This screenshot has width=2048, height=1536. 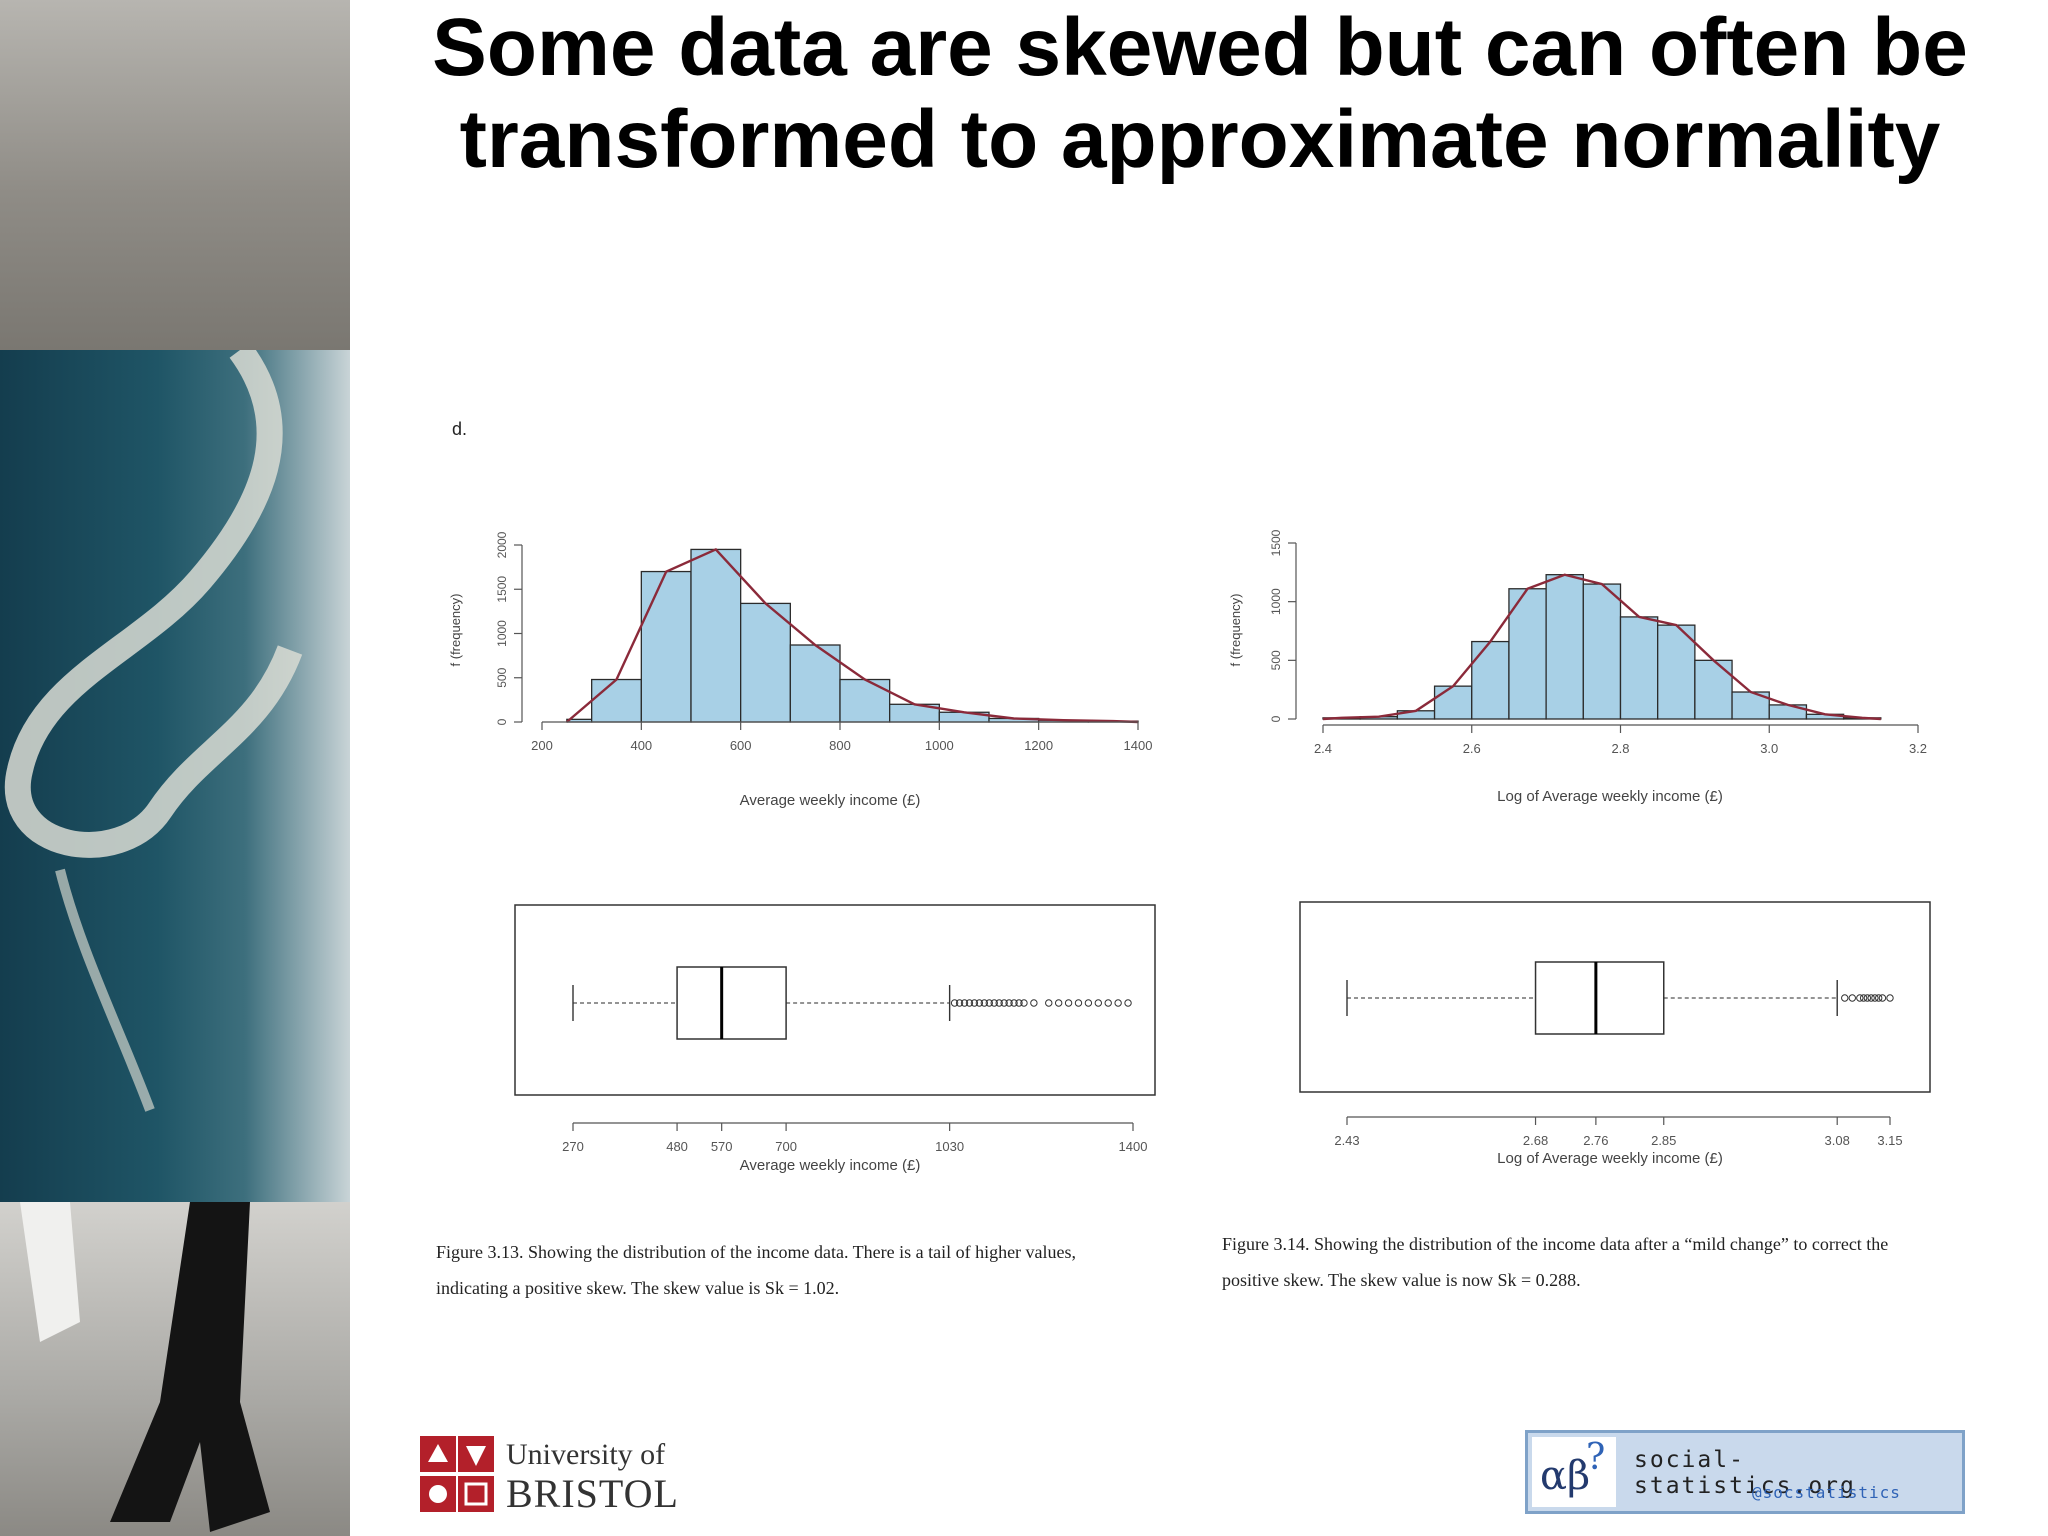 What do you see at coordinates (852, 635) in the screenshot?
I see `hist-income-frequency-curve` at bounding box center [852, 635].